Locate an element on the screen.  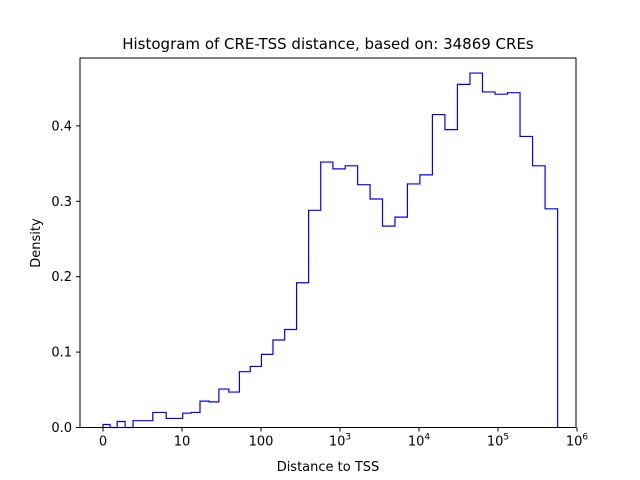
y-axis-title: Density is located at coordinates (36, 243).